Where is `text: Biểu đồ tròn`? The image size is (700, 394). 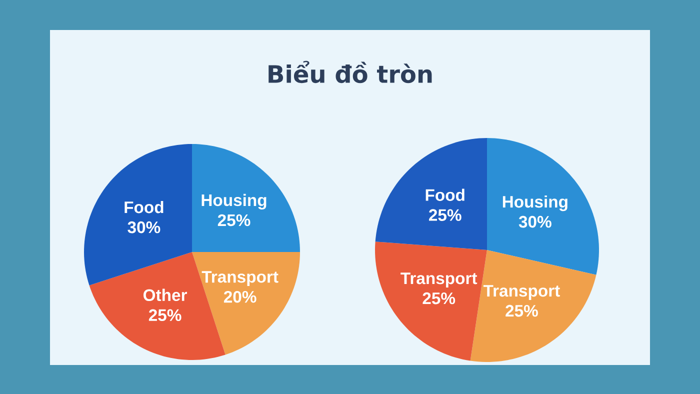 text: Biểu đồ tròn is located at coordinates (350, 72).